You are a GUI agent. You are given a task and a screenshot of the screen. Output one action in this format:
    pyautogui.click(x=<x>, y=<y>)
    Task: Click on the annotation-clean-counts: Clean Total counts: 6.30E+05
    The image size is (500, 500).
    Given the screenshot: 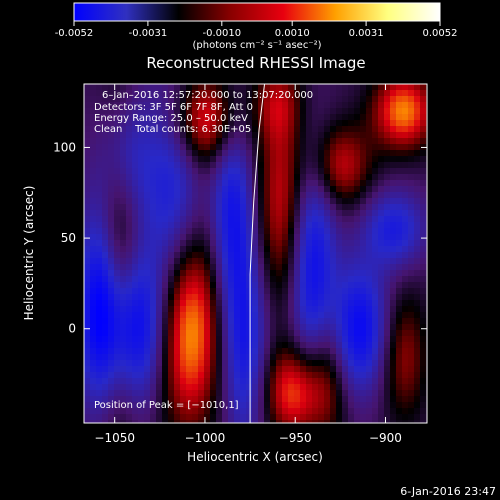 What is the action you would take?
    pyautogui.click(x=172, y=129)
    